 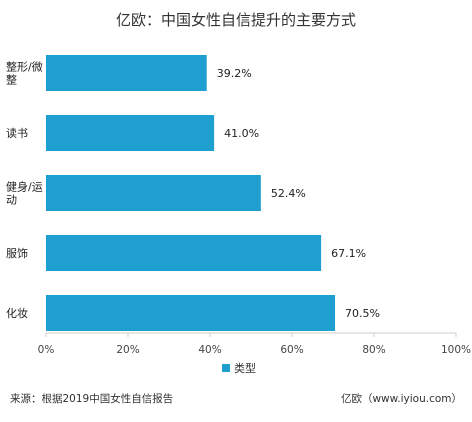 I want to click on value-label-0: 39.2%, so click(x=234, y=73).